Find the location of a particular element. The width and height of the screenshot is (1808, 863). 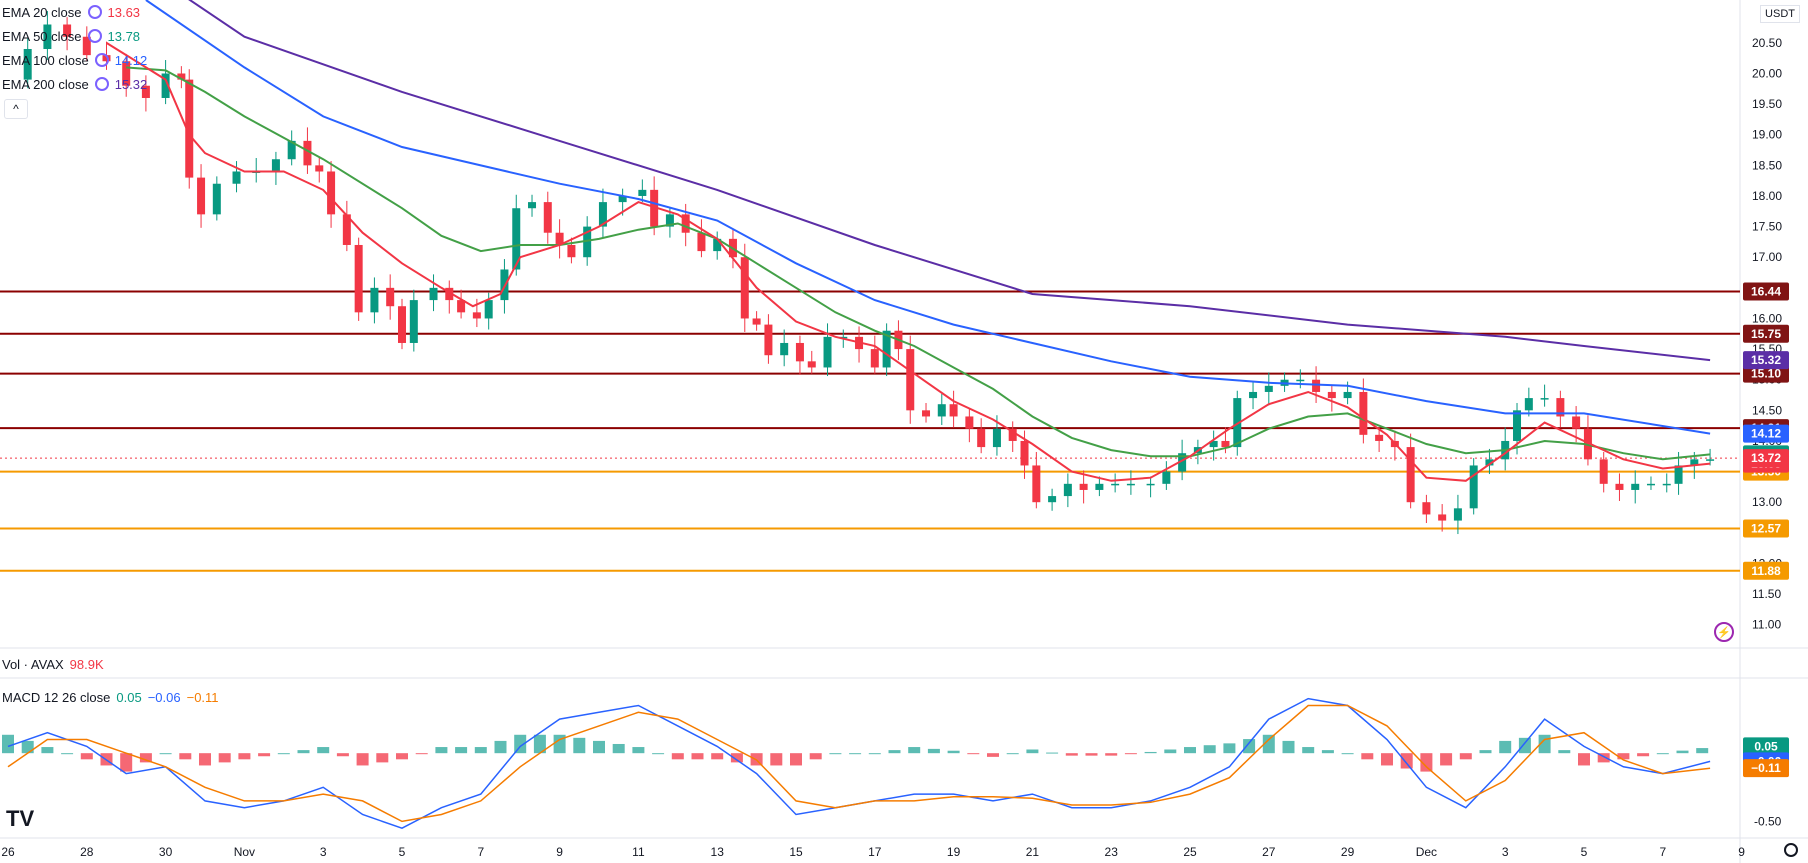

indicator-price-label: 15.32 is located at coordinates (1766, 360).